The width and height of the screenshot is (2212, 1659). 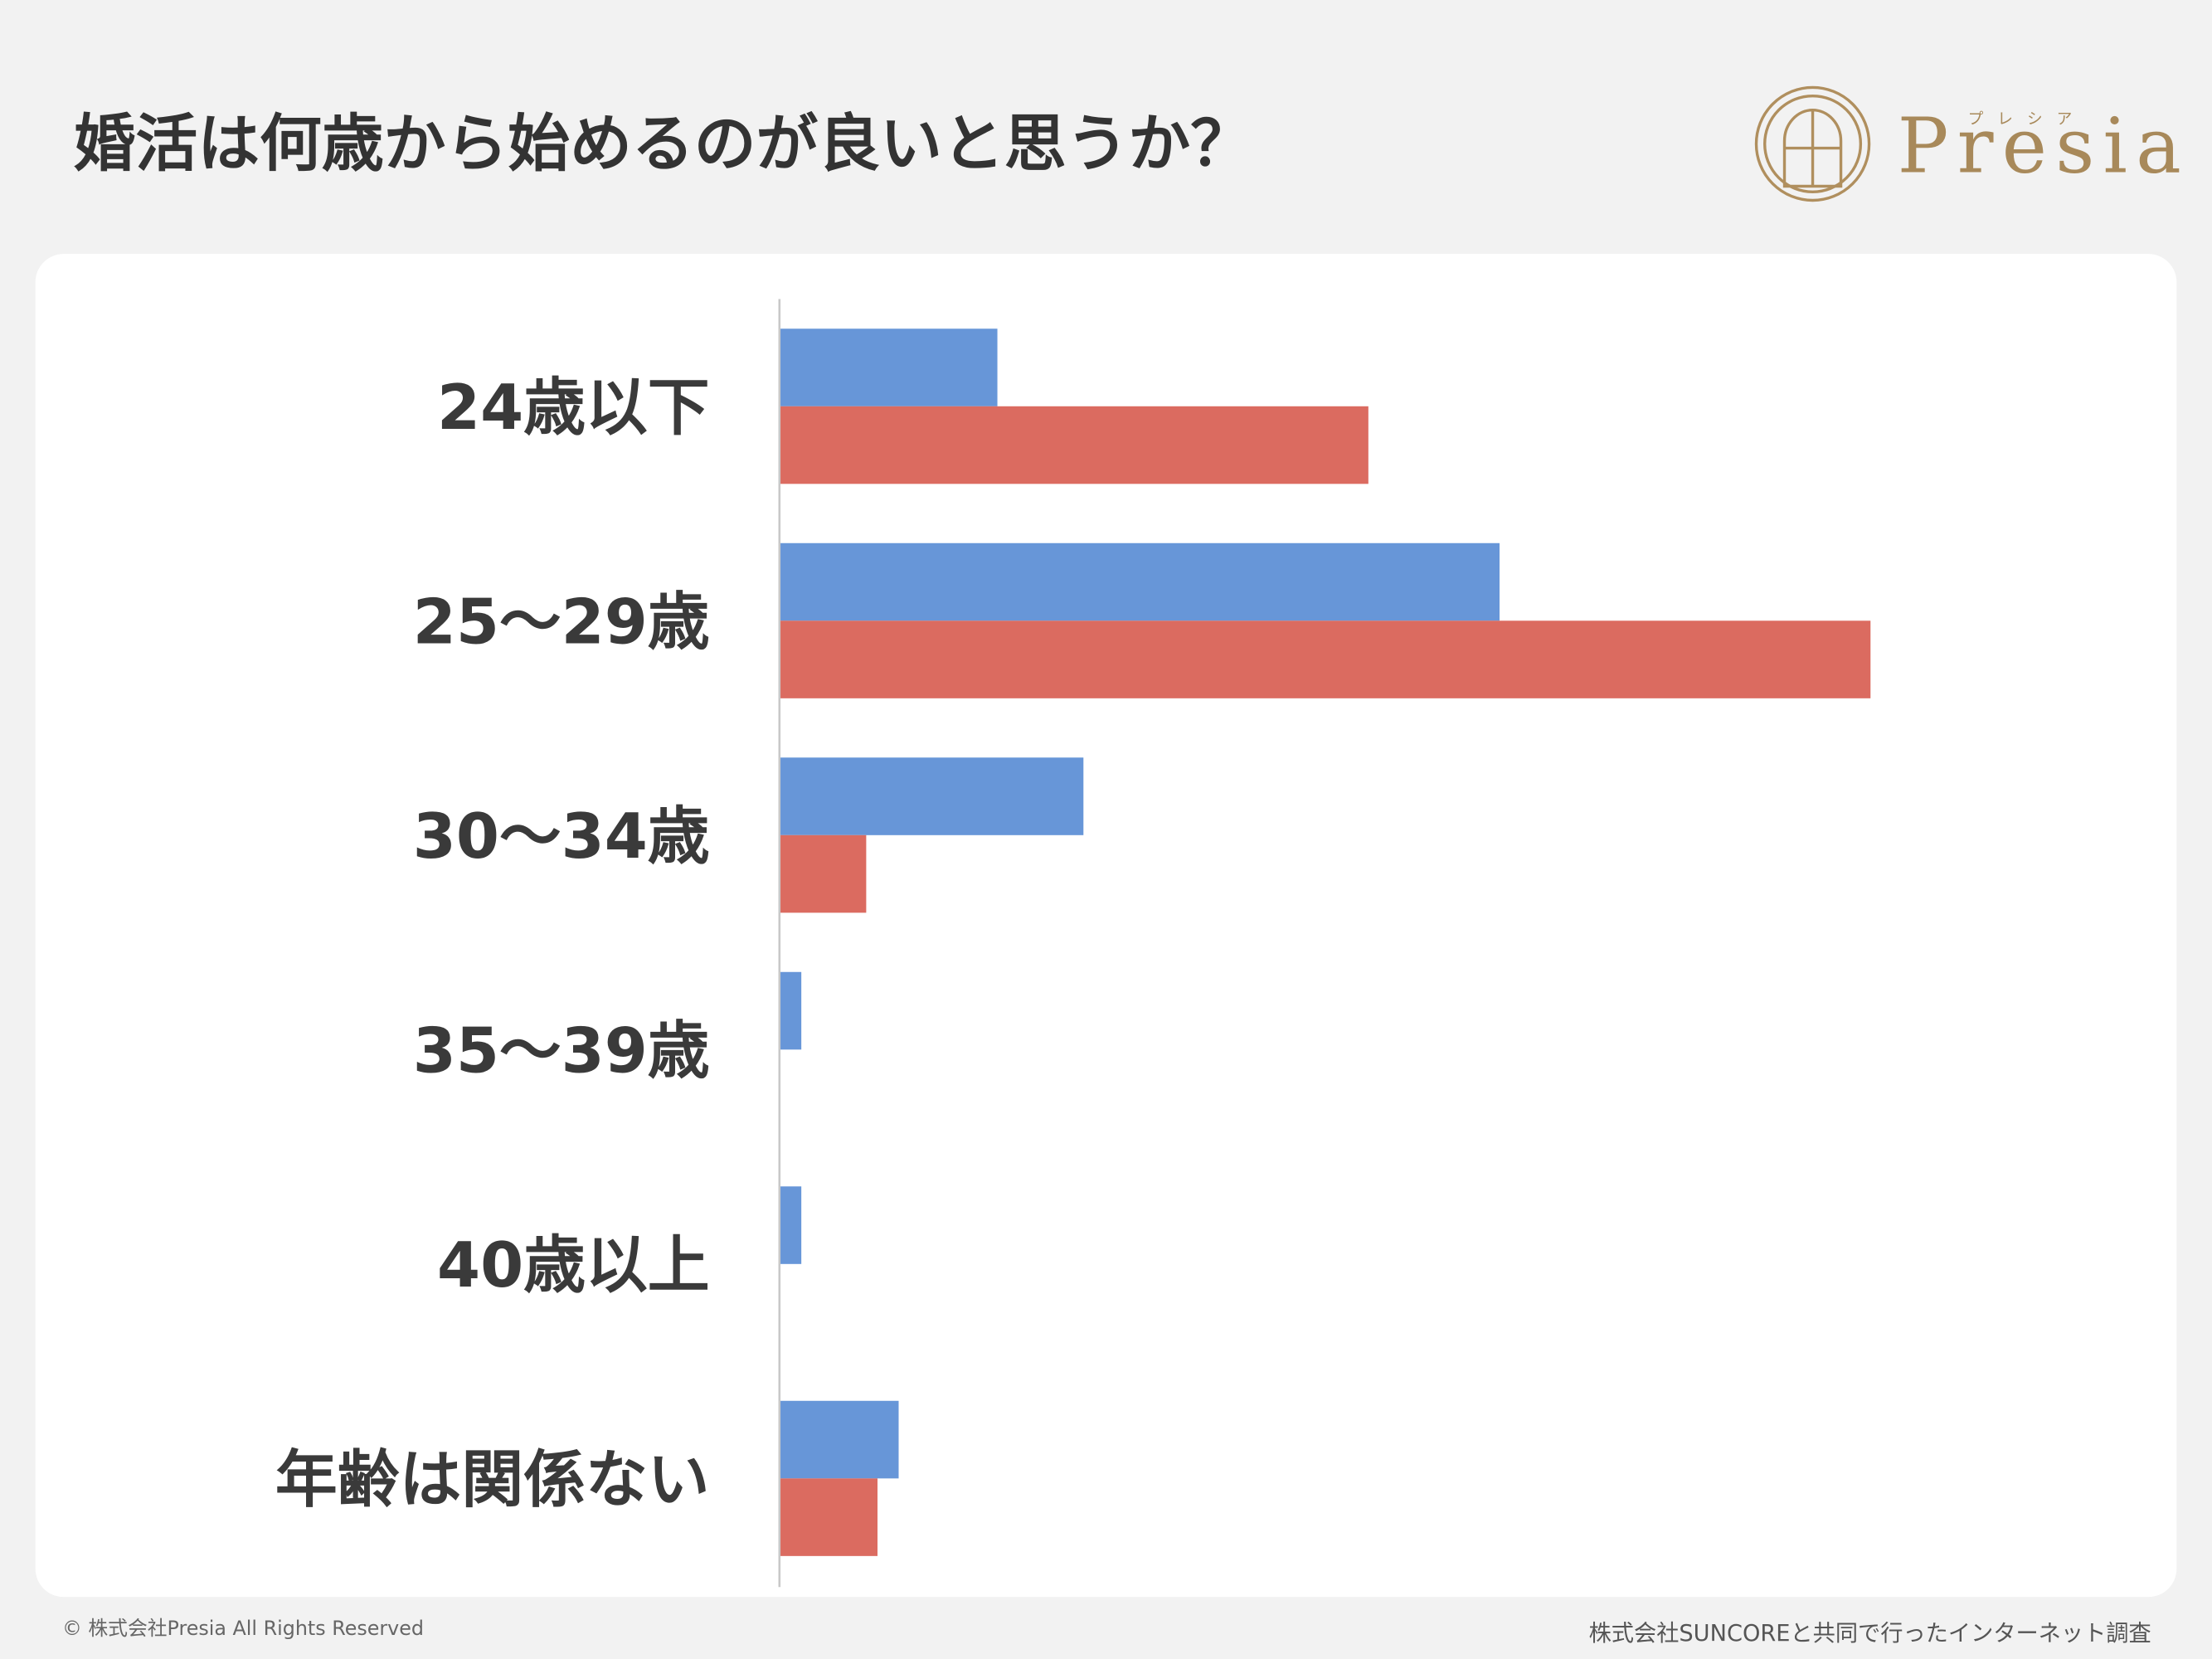 I want to click on copyright: © 株式会社Presia All Rights Reserved, so click(x=243, y=1628).